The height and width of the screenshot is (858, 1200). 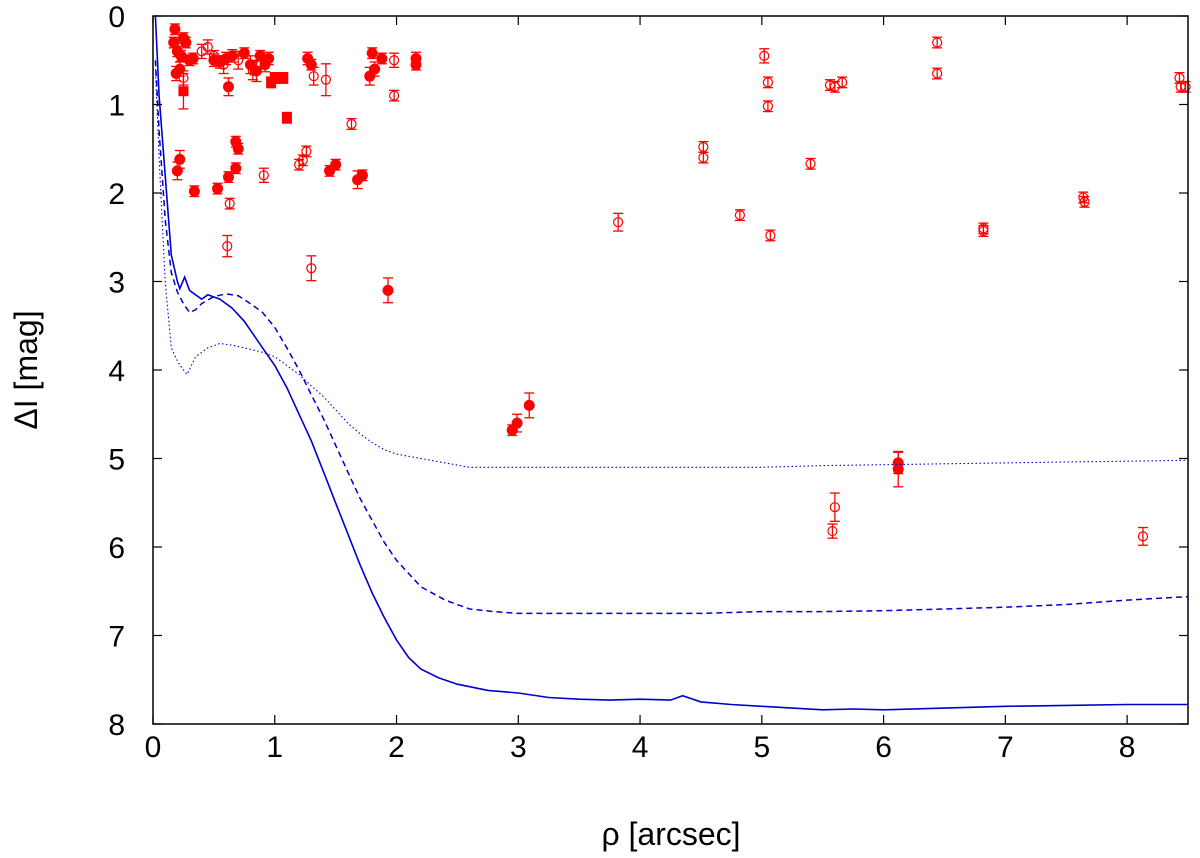 What do you see at coordinates (116, 548) in the screenshot?
I see `y-tick-label: 6` at bounding box center [116, 548].